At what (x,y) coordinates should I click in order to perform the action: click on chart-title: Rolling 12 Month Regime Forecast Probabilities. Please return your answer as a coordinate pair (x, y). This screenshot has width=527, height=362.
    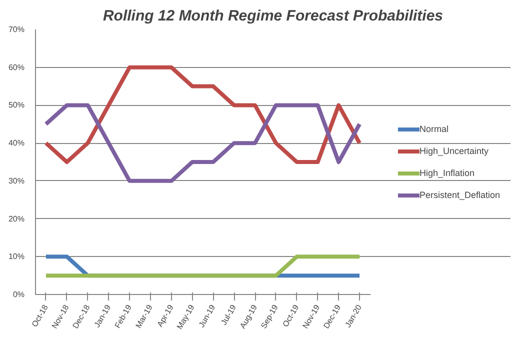
    Looking at the image, I should click on (273, 16).